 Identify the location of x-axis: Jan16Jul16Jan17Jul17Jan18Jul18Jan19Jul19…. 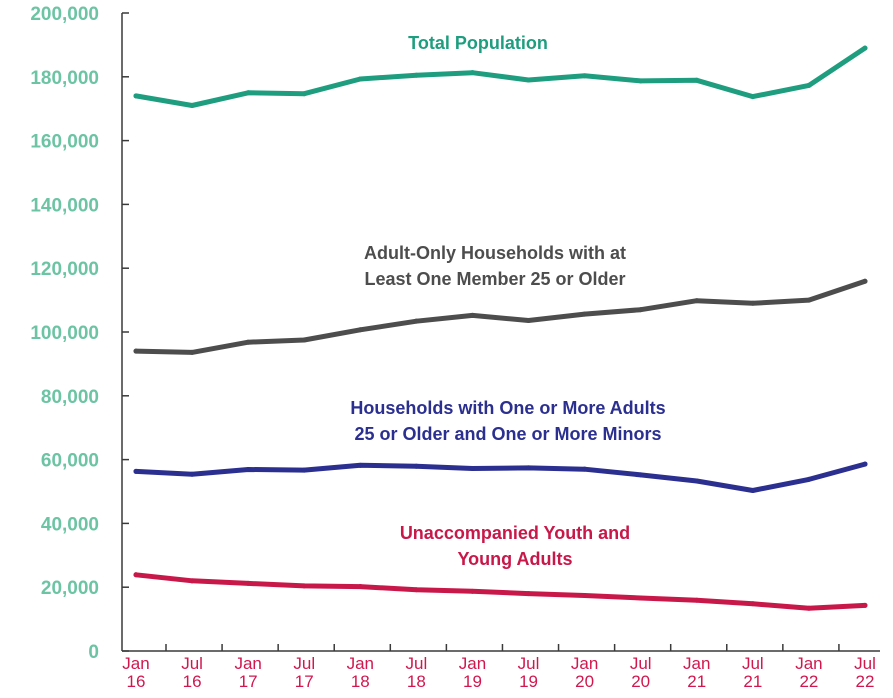
(501, 667).